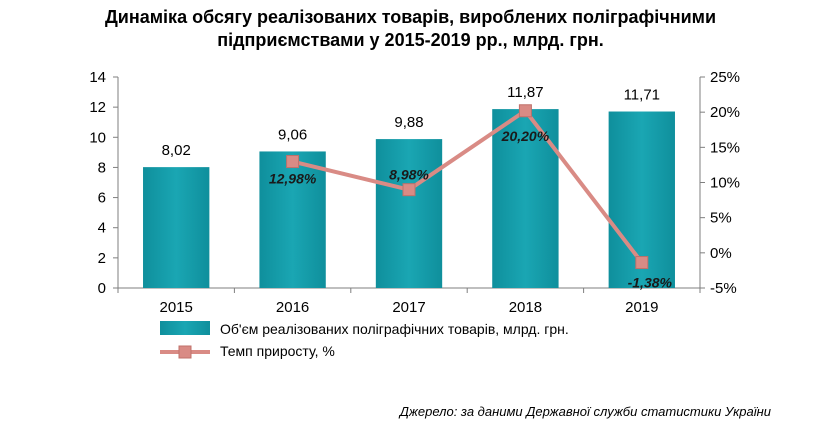 The image size is (821, 432). What do you see at coordinates (185, 340) in the screenshot?
I see `legend` at bounding box center [185, 340].